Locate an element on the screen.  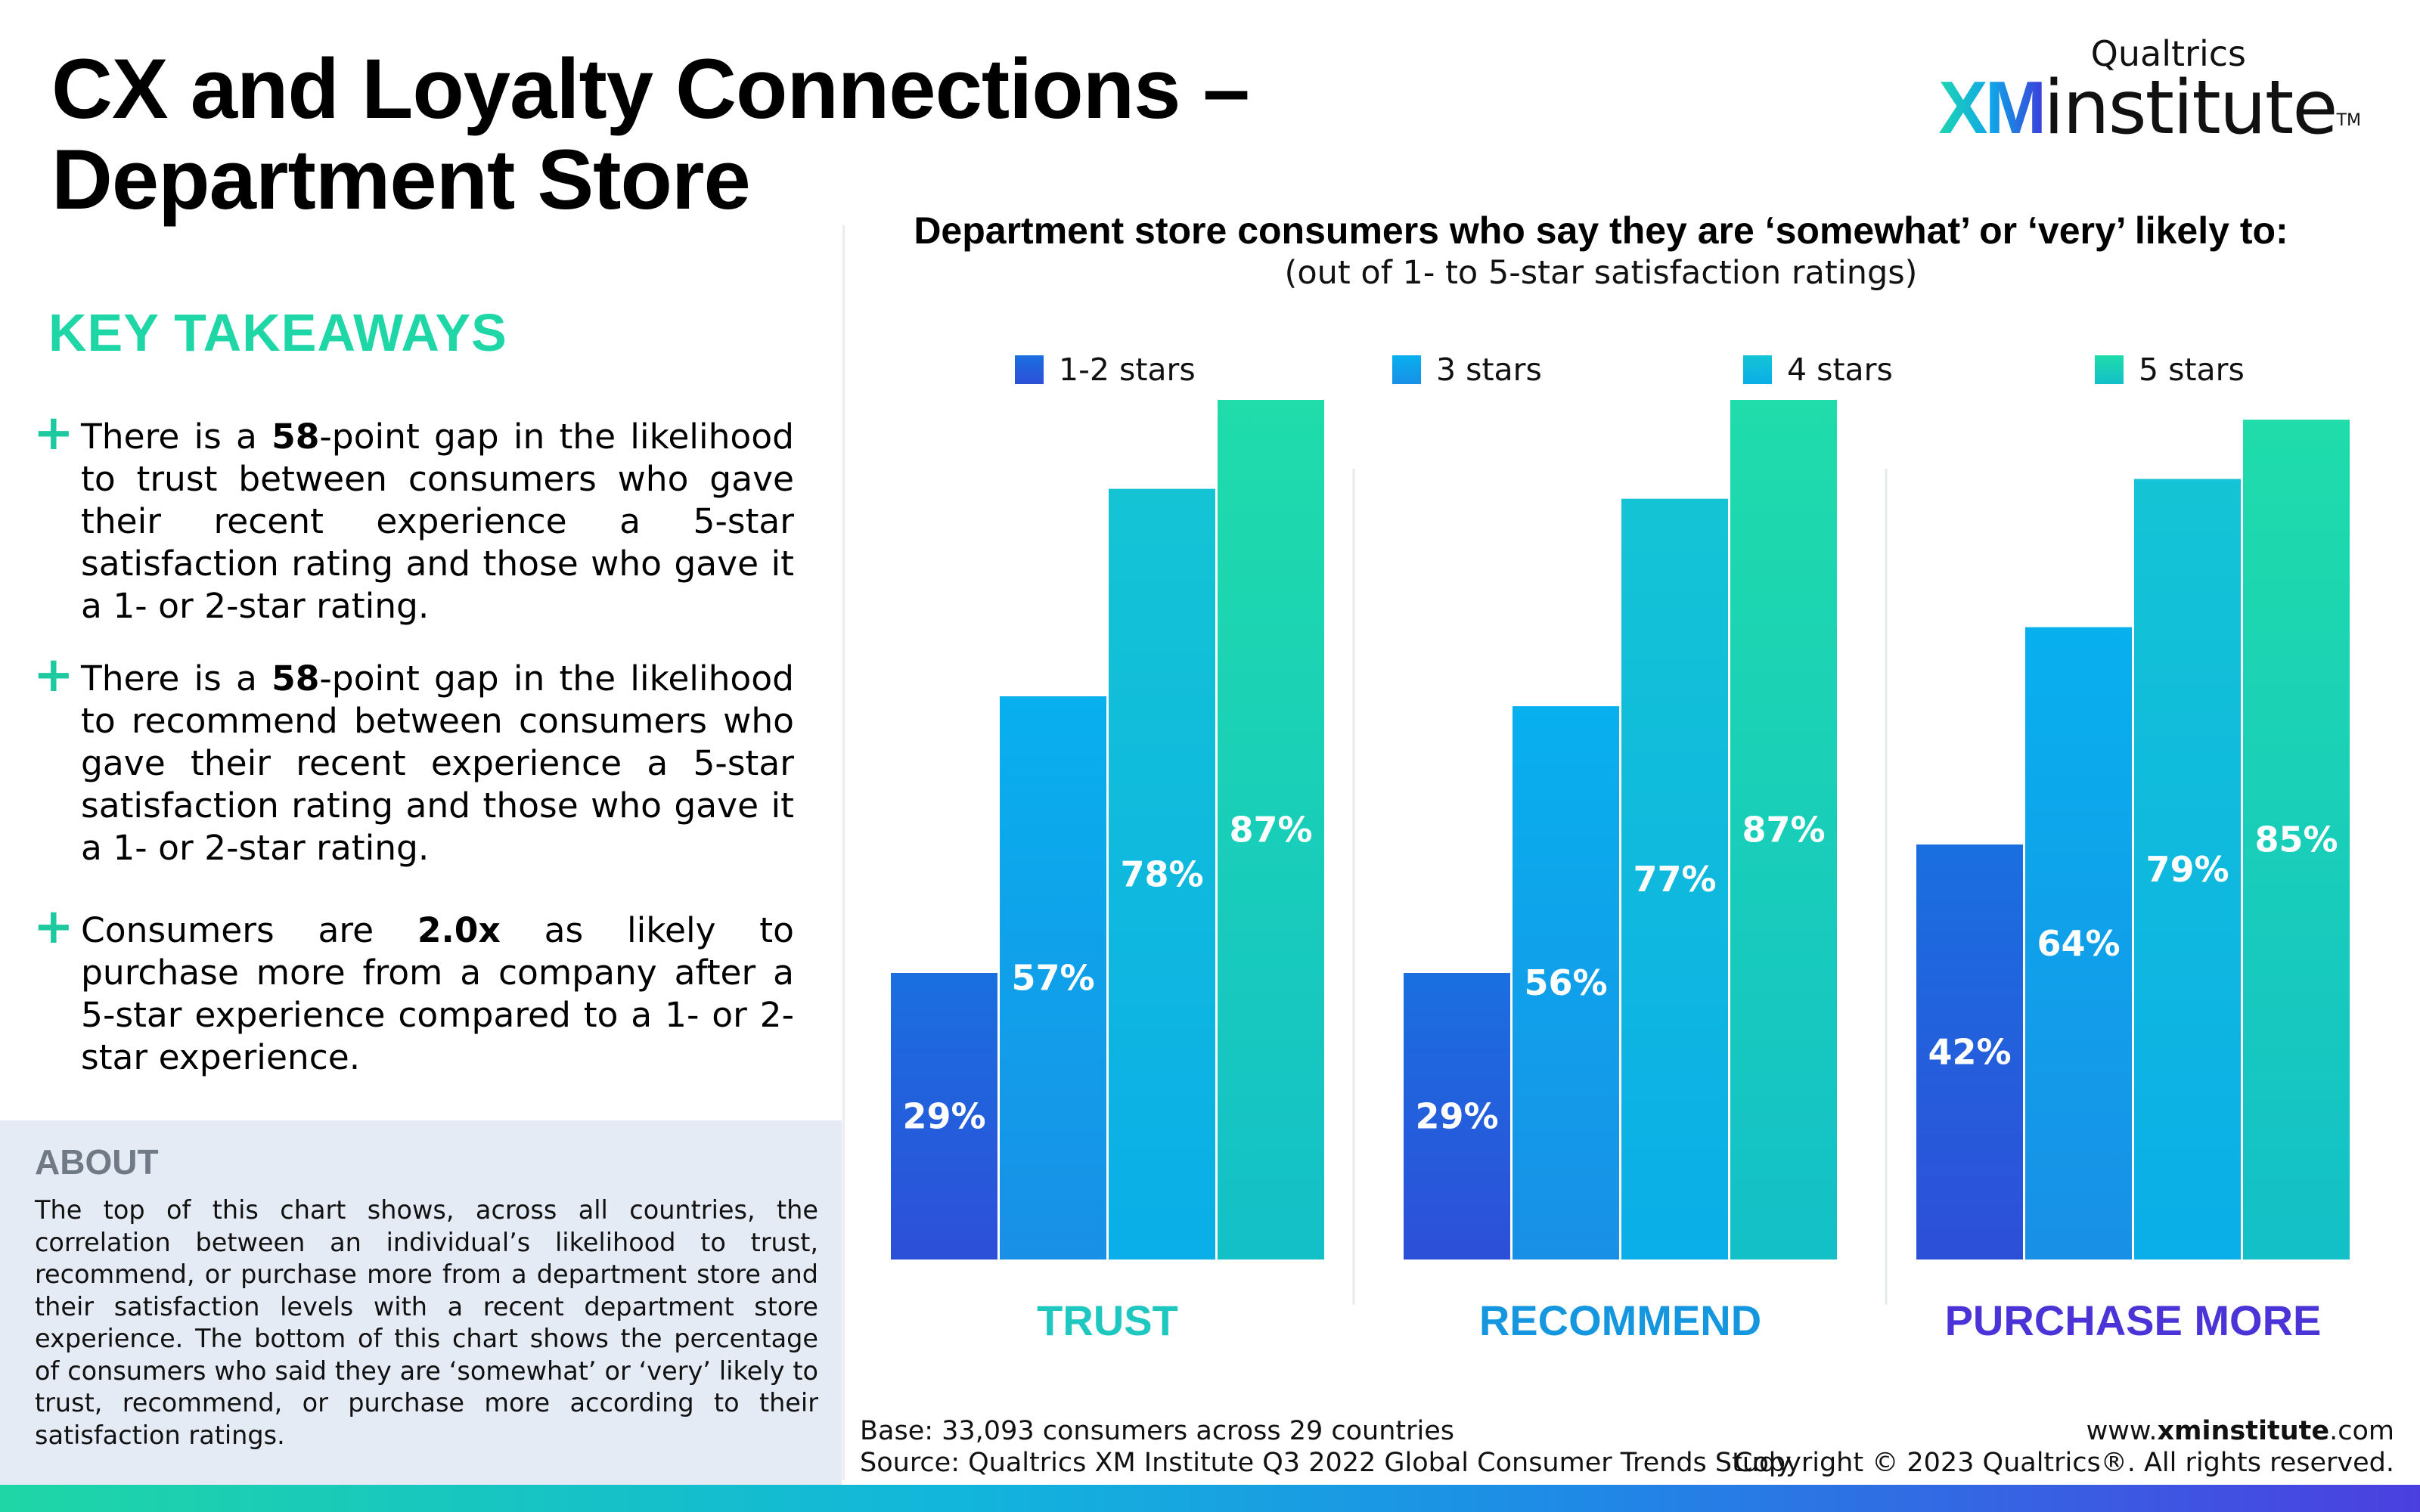
about-heading: ABOUT is located at coordinates (97, 1162).